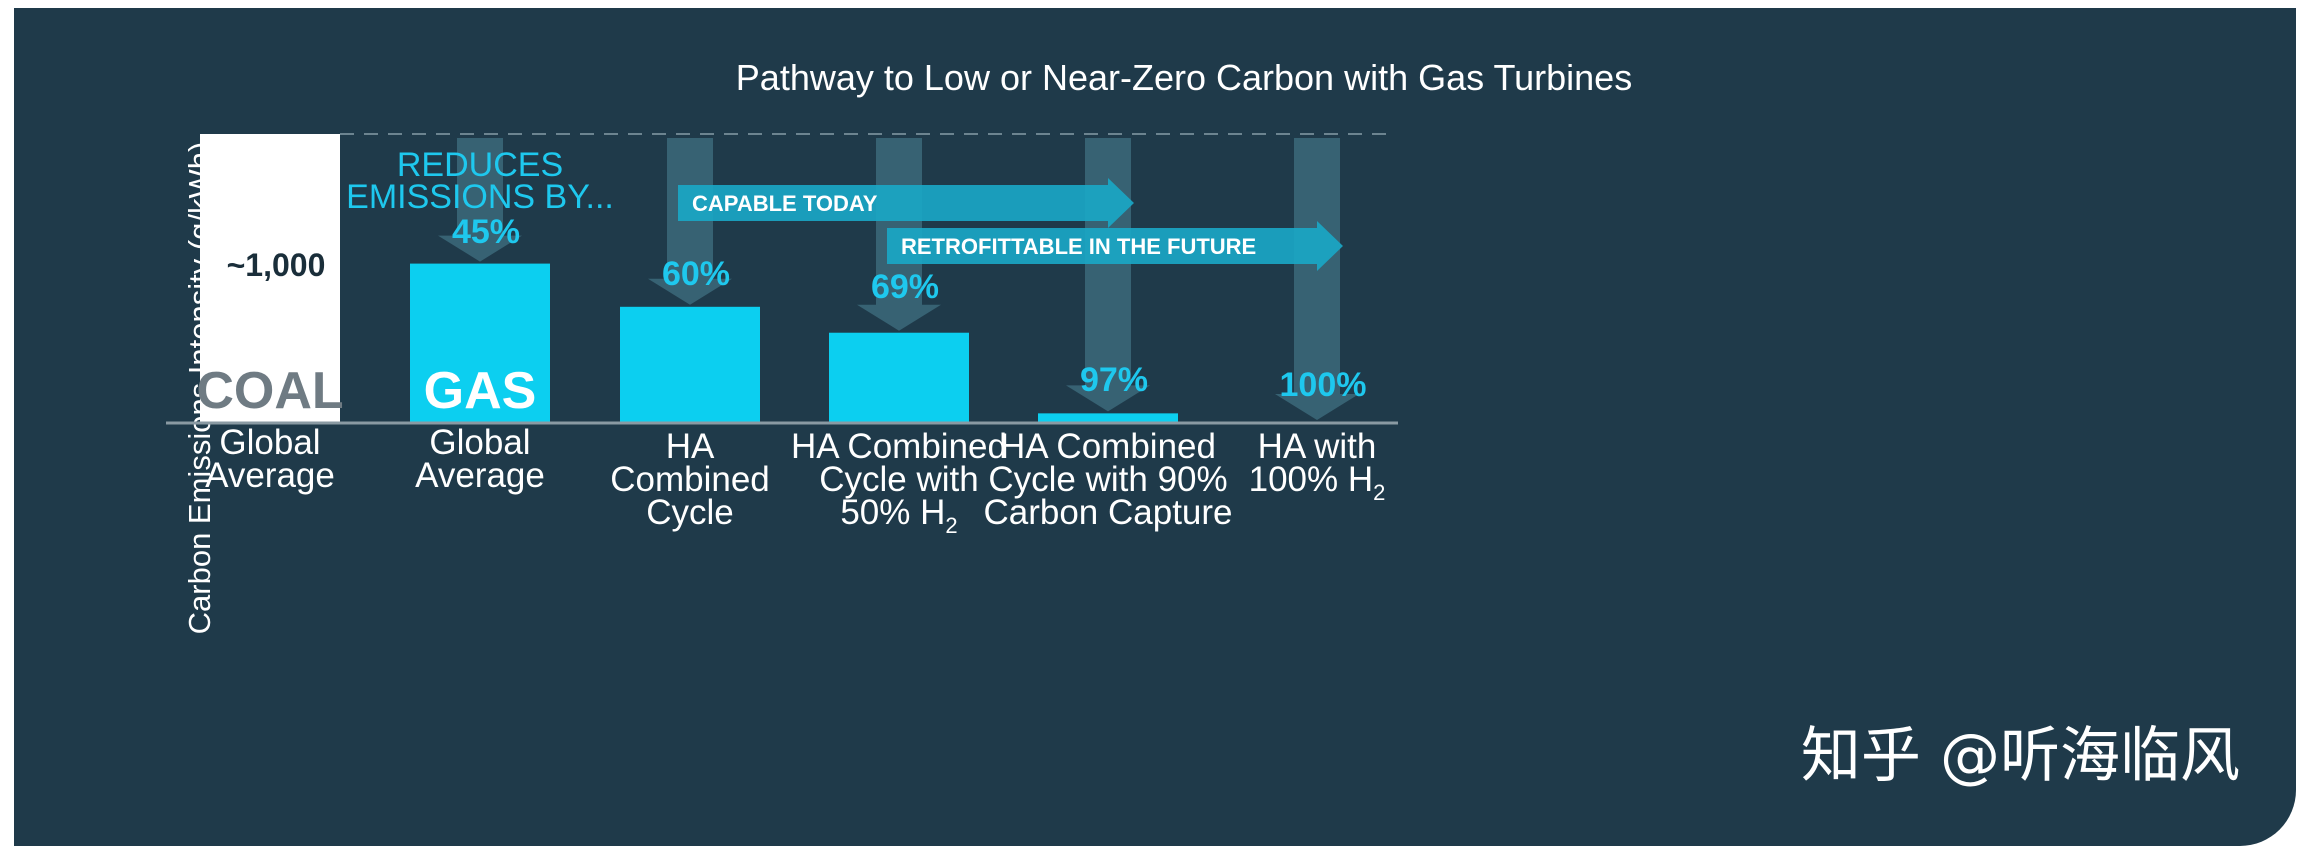 Image resolution: width=2304 pixels, height=860 pixels. Describe the element at coordinates (1114, 380) in the screenshot. I see `reduction-label: 97%` at that location.